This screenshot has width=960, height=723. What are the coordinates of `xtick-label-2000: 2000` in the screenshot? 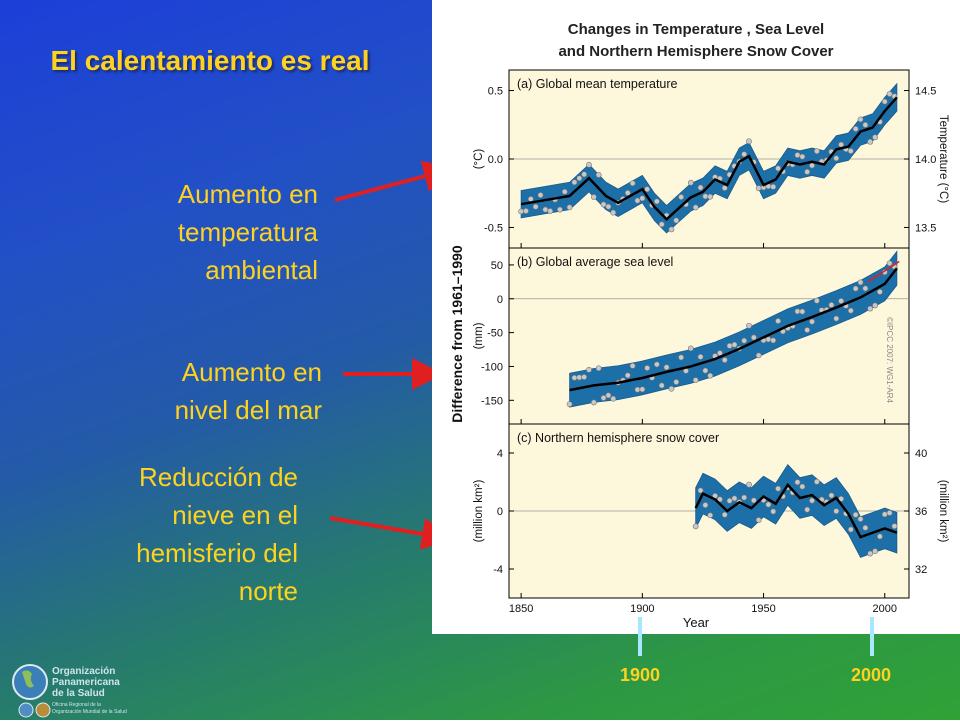 It's located at (885, 609).